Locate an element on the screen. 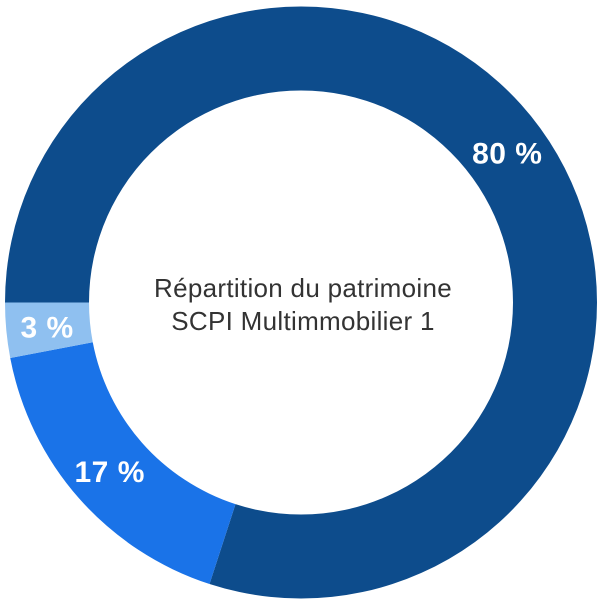 The width and height of the screenshot is (606, 605). slice-label-80: 80 % is located at coordinates (507, 153).